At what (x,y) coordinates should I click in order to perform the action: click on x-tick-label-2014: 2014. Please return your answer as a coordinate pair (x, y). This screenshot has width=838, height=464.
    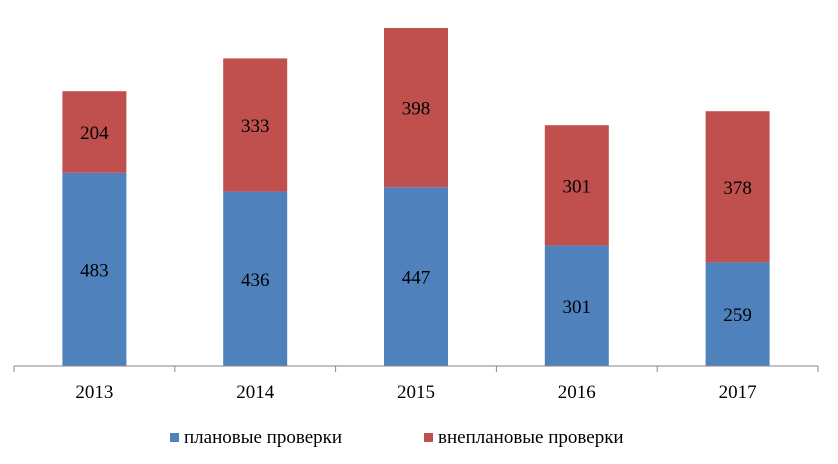
    Looking at the image, I should click on (255, 392).